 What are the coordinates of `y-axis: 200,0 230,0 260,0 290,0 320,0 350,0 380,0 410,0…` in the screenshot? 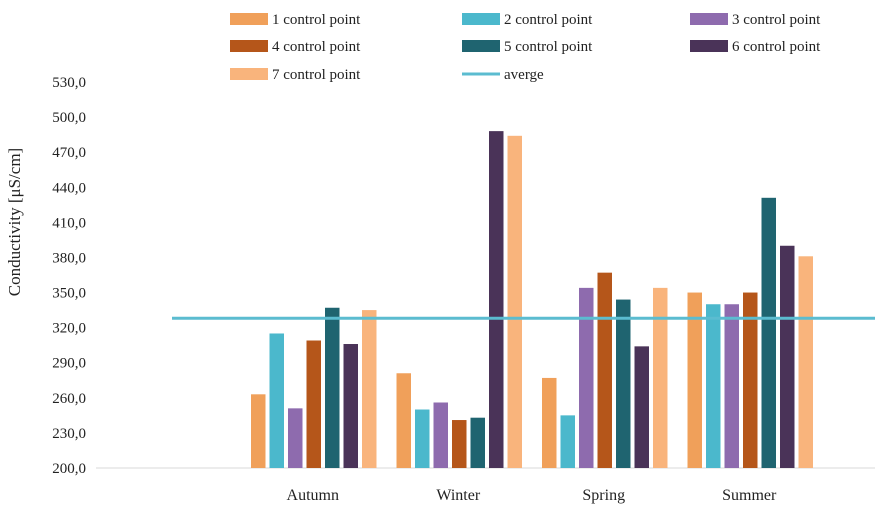 It's located at (69, 276).